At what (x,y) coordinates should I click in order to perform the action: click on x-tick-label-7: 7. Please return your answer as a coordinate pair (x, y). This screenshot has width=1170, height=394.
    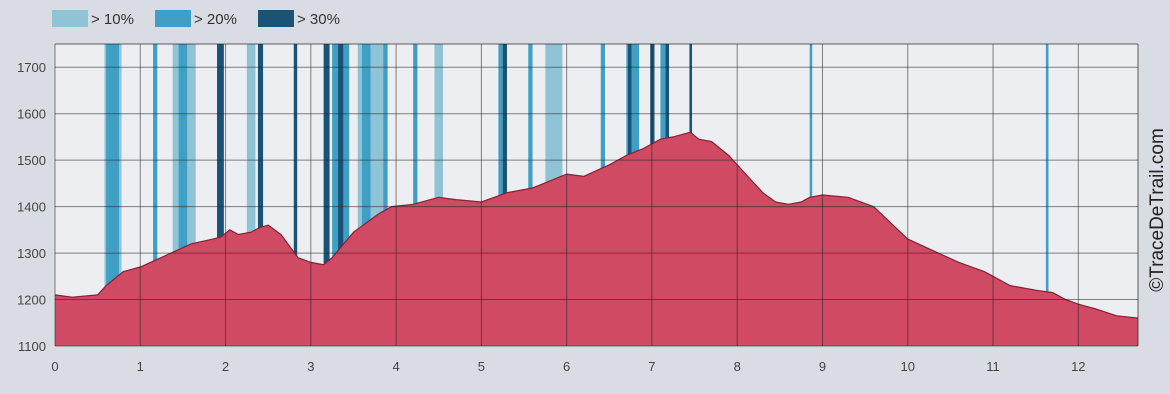
    Looking at the image, I should click on (651, 366).